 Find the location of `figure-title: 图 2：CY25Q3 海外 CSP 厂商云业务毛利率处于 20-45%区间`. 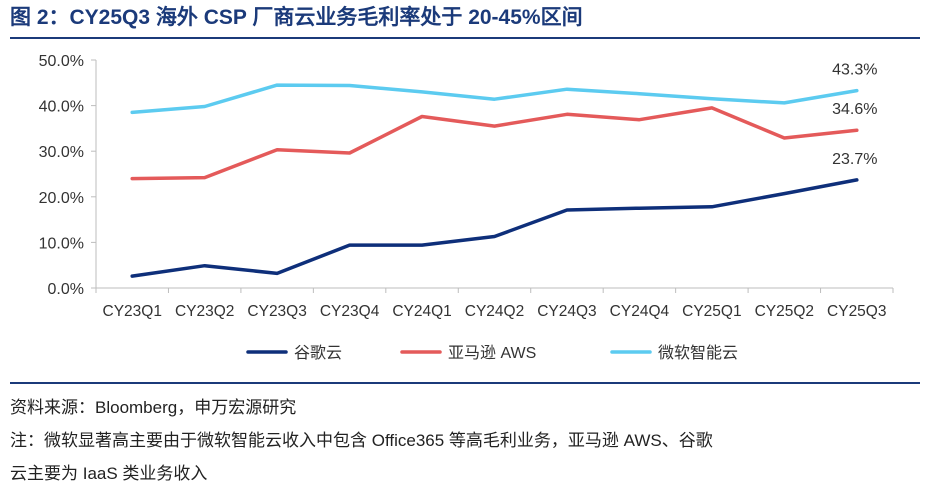

figure-title: 图 2：CY25Q3 海外 CSP 厂商云业务毛利率处于 20-45%区间 is located at coordinates (296, 17).